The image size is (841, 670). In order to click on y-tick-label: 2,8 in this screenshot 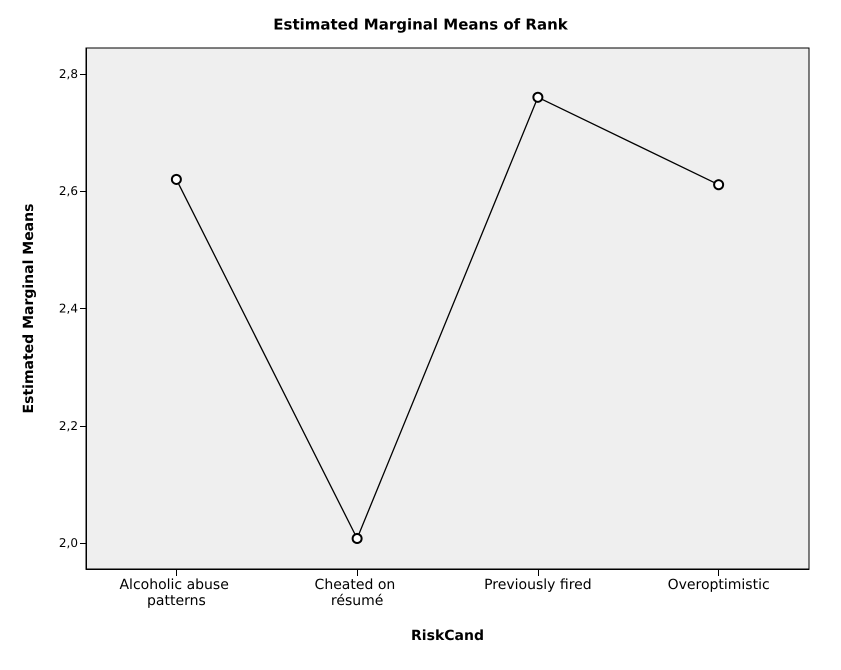, I will do `click(68, 73)`.